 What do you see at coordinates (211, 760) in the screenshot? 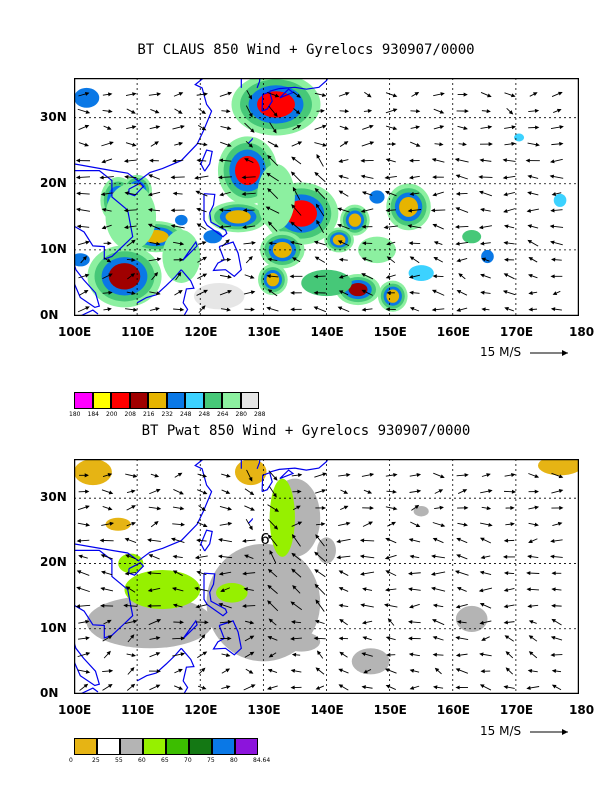
I see `colorbar-level-label: 75` at bounding box center [211, 760].